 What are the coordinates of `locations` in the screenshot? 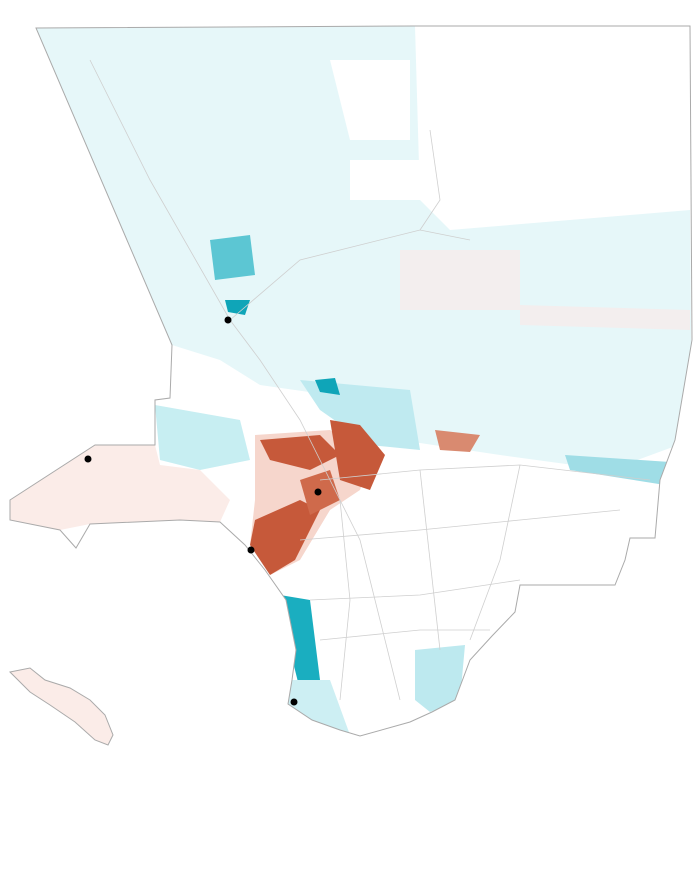 It's located at (203, 511).